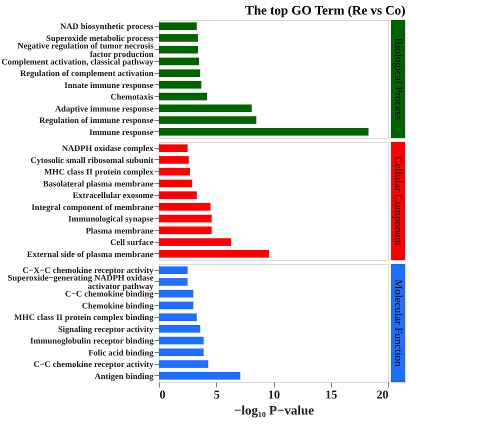  What do you see at coordinates (331, 395) in the screenshot?
I see `x-tick-label: 15` at bounding box center [331, 395].